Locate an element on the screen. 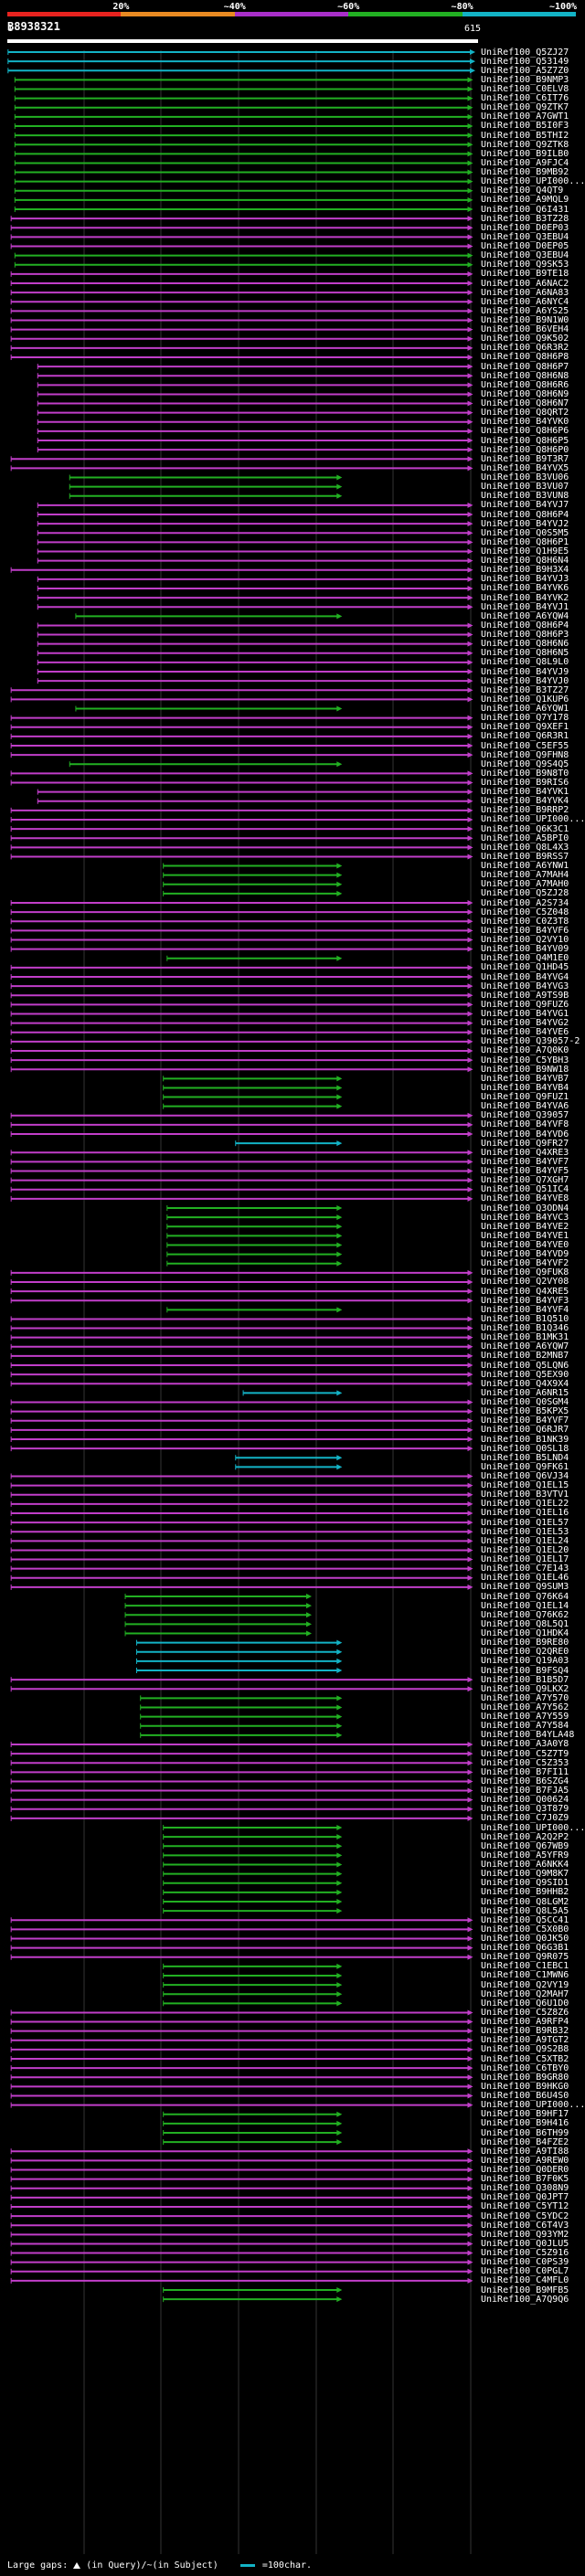 This screenshot has width=585, height=2576. hit-label: UniRef100_B9HF17 is located at coordinates (525, 2114).